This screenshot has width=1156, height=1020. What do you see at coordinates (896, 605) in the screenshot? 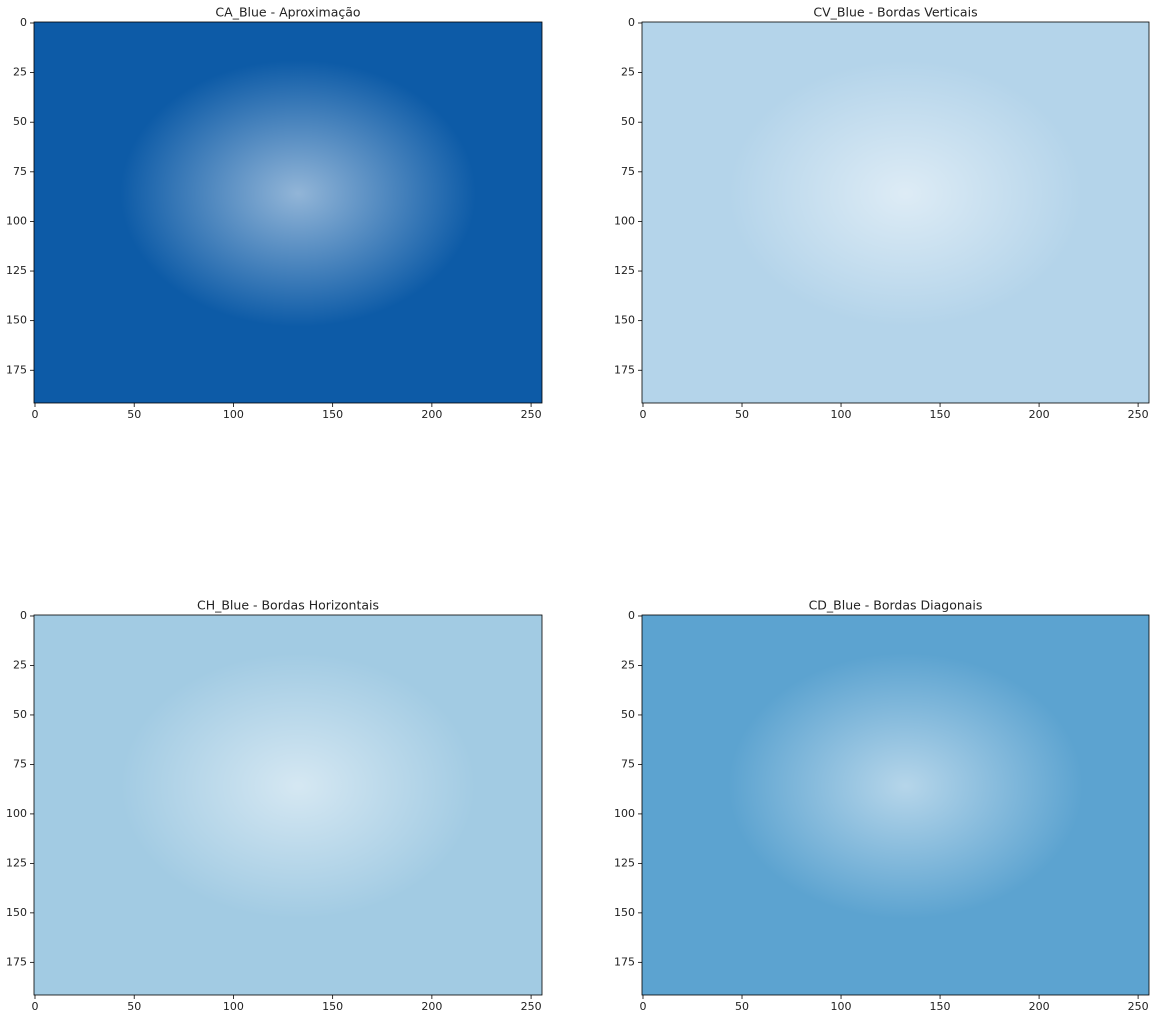
I see `chart-title: CD_Blue - Bordas Diagonais` at bounding box center [896, 605].